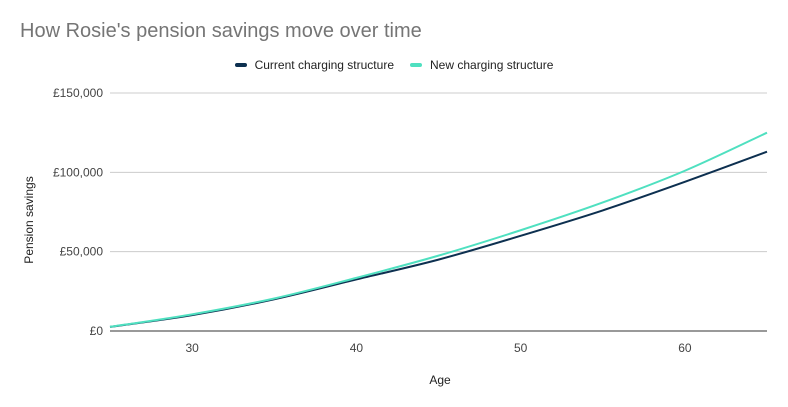 This screenshot has height=407, width=788. Describe the element at coordinates (192, 348) in the screenshot. I see `x-tick-label: 30` at that location.